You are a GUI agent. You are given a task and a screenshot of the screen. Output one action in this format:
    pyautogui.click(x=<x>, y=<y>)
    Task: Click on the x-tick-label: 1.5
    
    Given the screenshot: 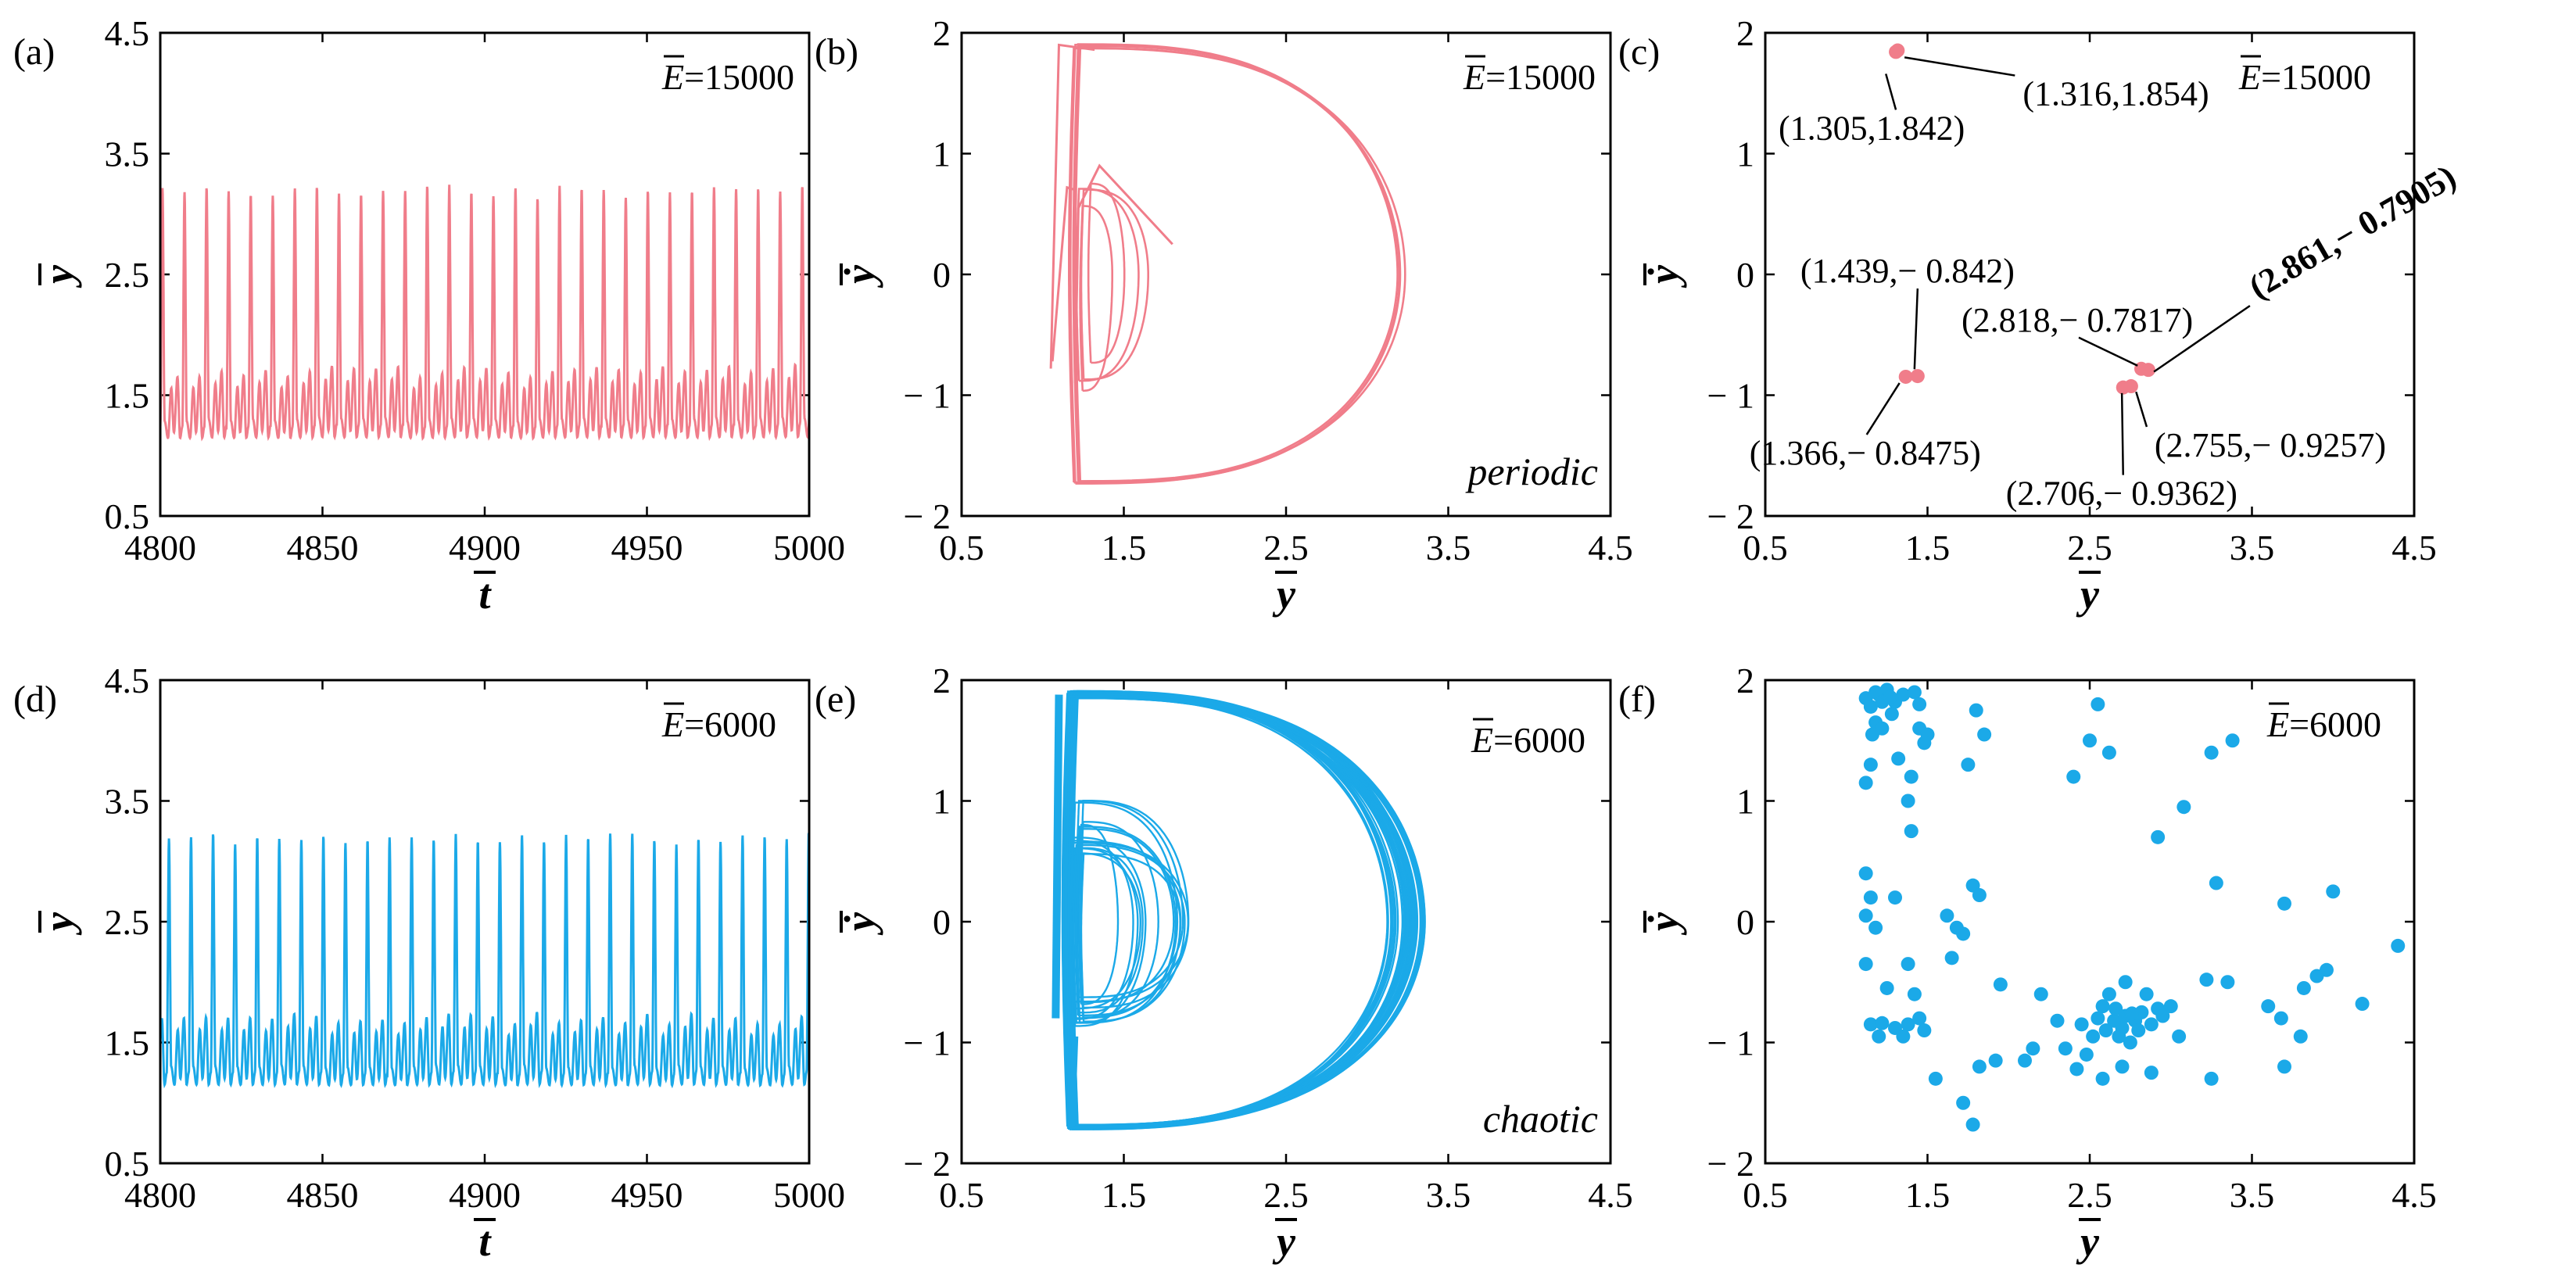 What is the action you would take?
    pyautogui.click(x=1124, y=1195)
    